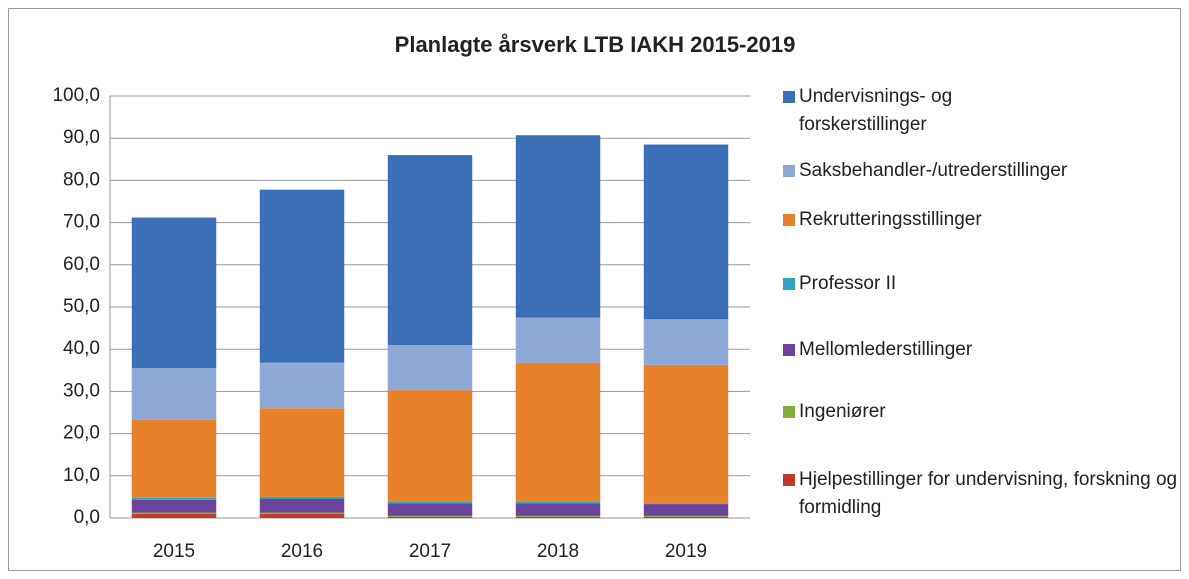  I want to click on legend-label: Ingeniører, so click(842, 411).